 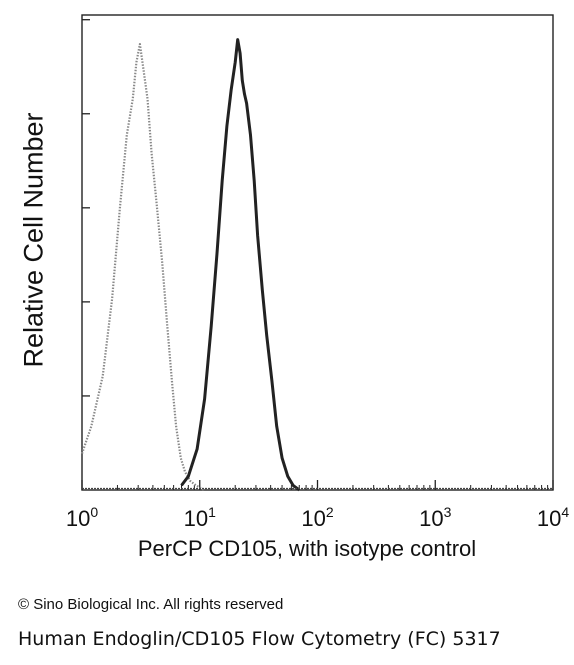 I want to click on y-axis-label: Relative Cell Number, so click(x=33, y=240).